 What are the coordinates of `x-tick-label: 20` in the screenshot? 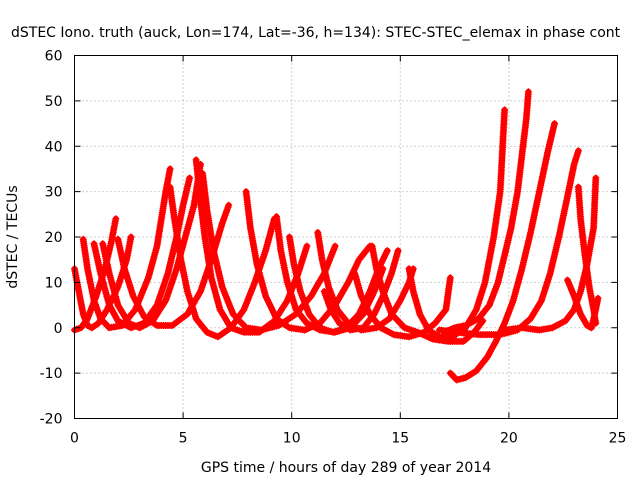 It's located at (509, 439).